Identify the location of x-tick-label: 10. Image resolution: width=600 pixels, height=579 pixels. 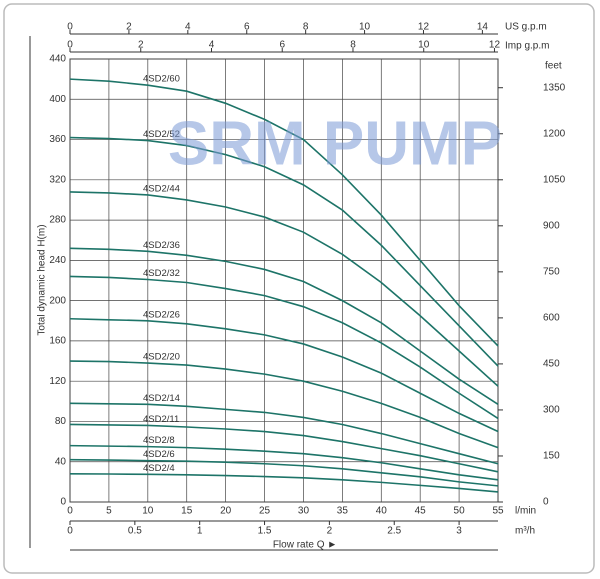
(148, 511).